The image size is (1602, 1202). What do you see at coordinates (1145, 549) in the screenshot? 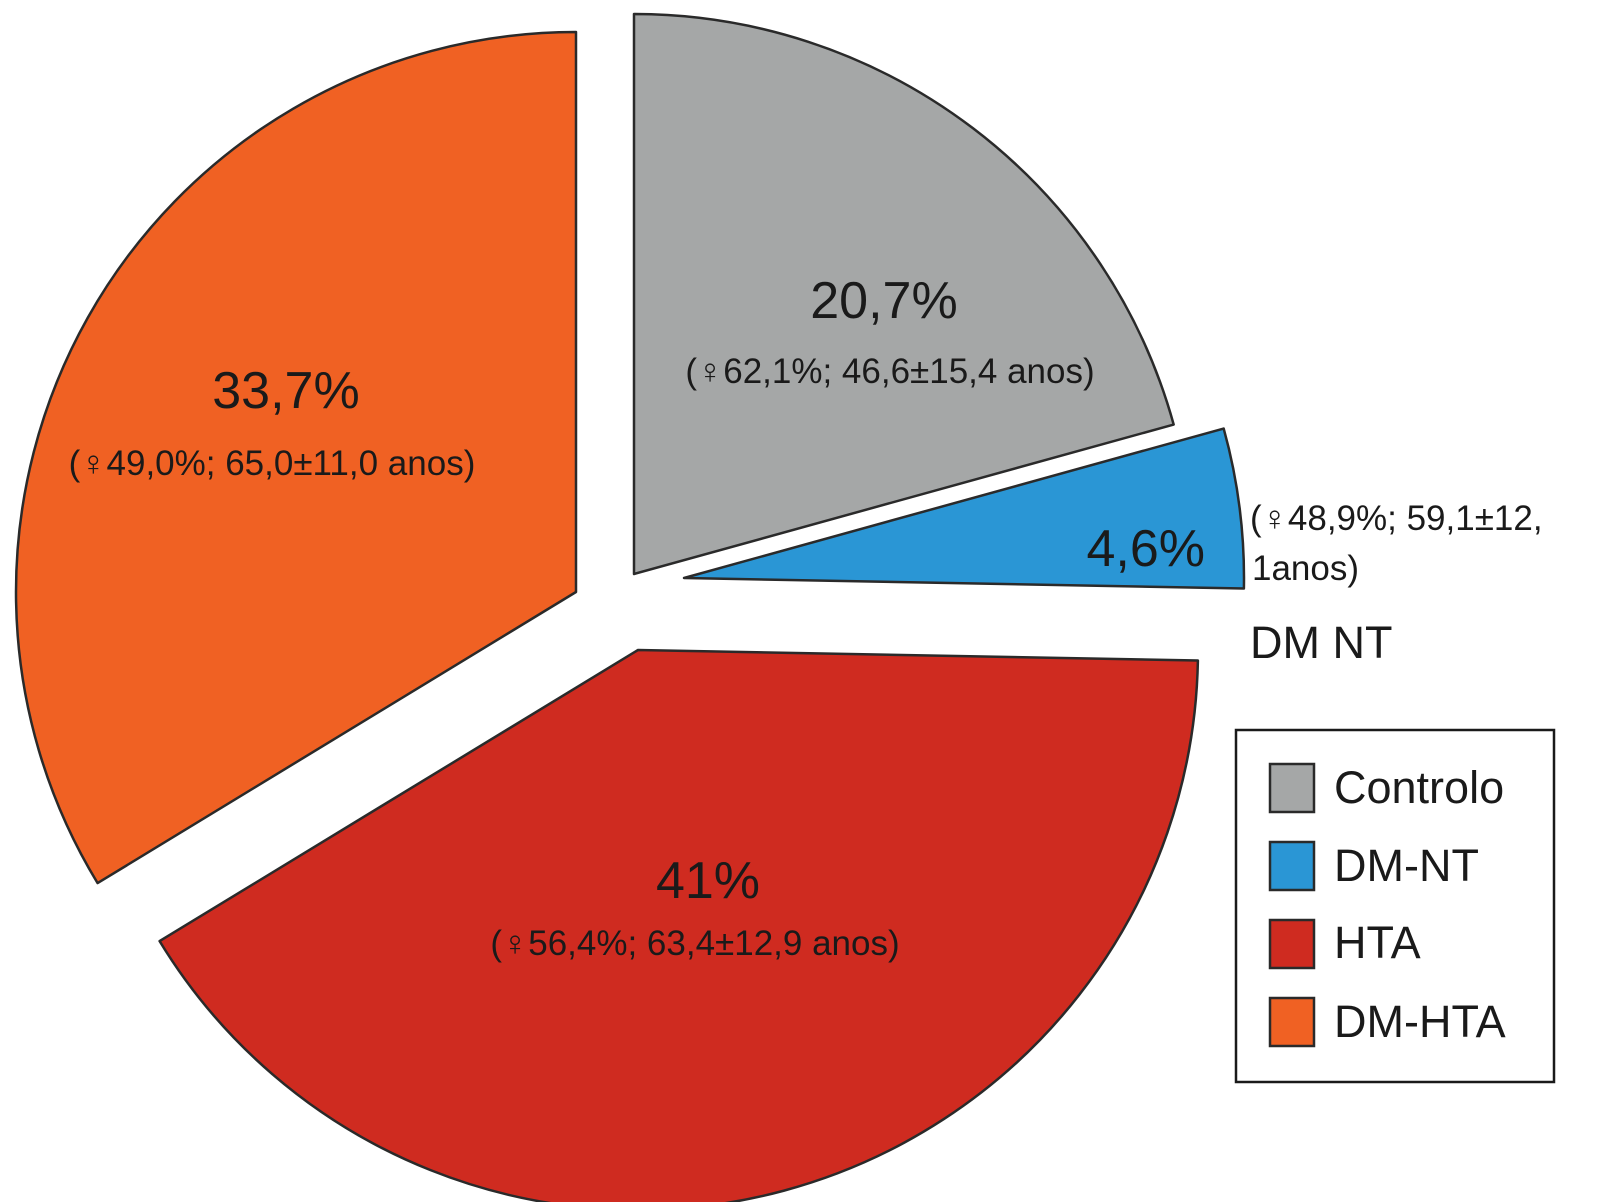
I see `slice-label-dm-nt: 4,6%` at bounding box center [1145, 549].